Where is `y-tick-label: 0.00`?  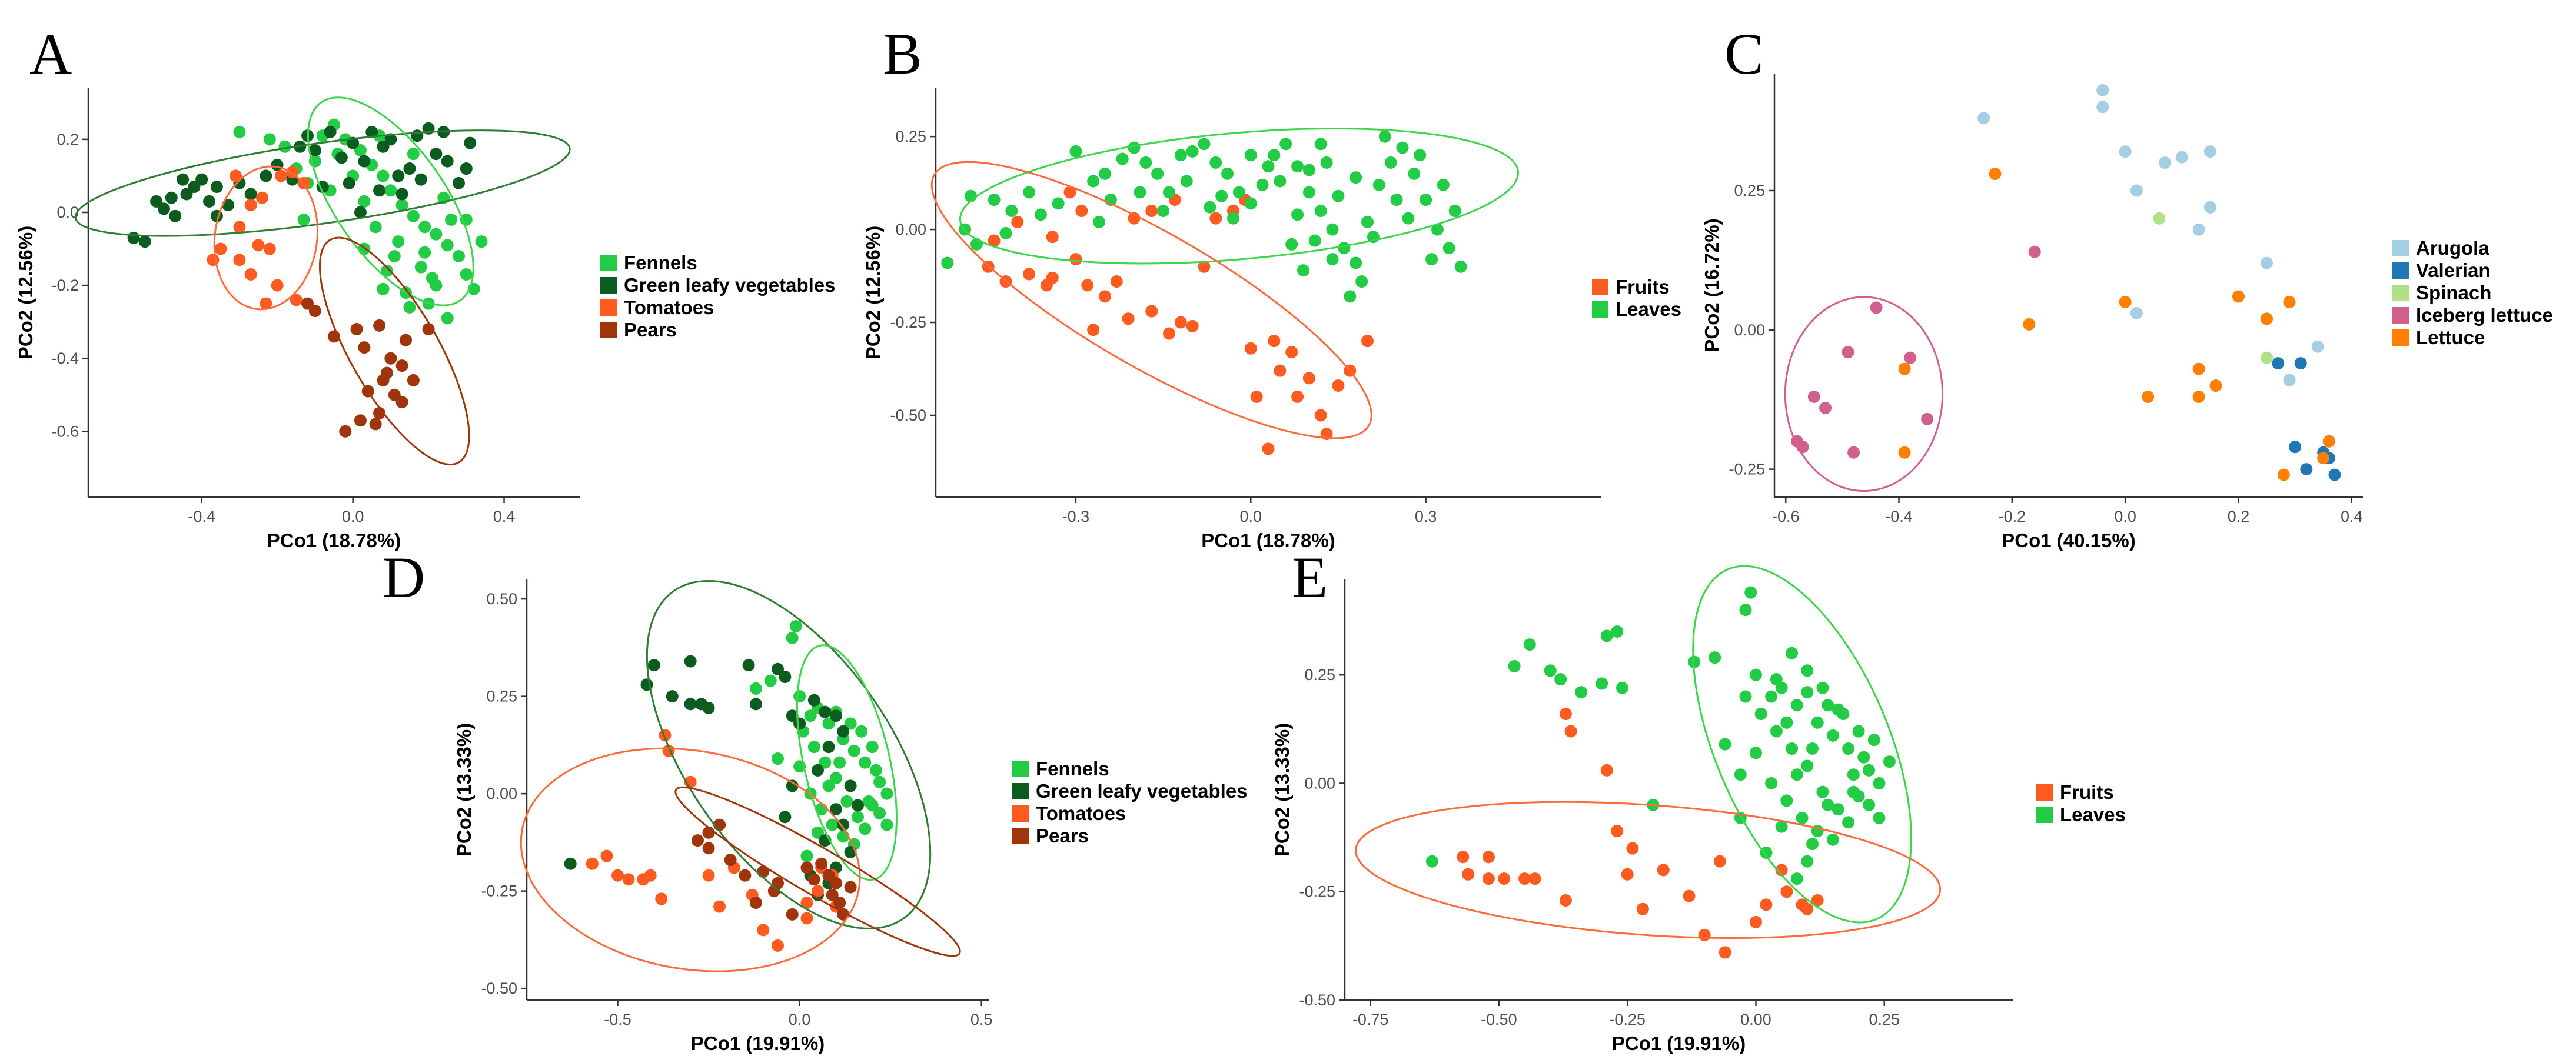
y-tick-label: 0.00 is located at coordinates (910, 230).